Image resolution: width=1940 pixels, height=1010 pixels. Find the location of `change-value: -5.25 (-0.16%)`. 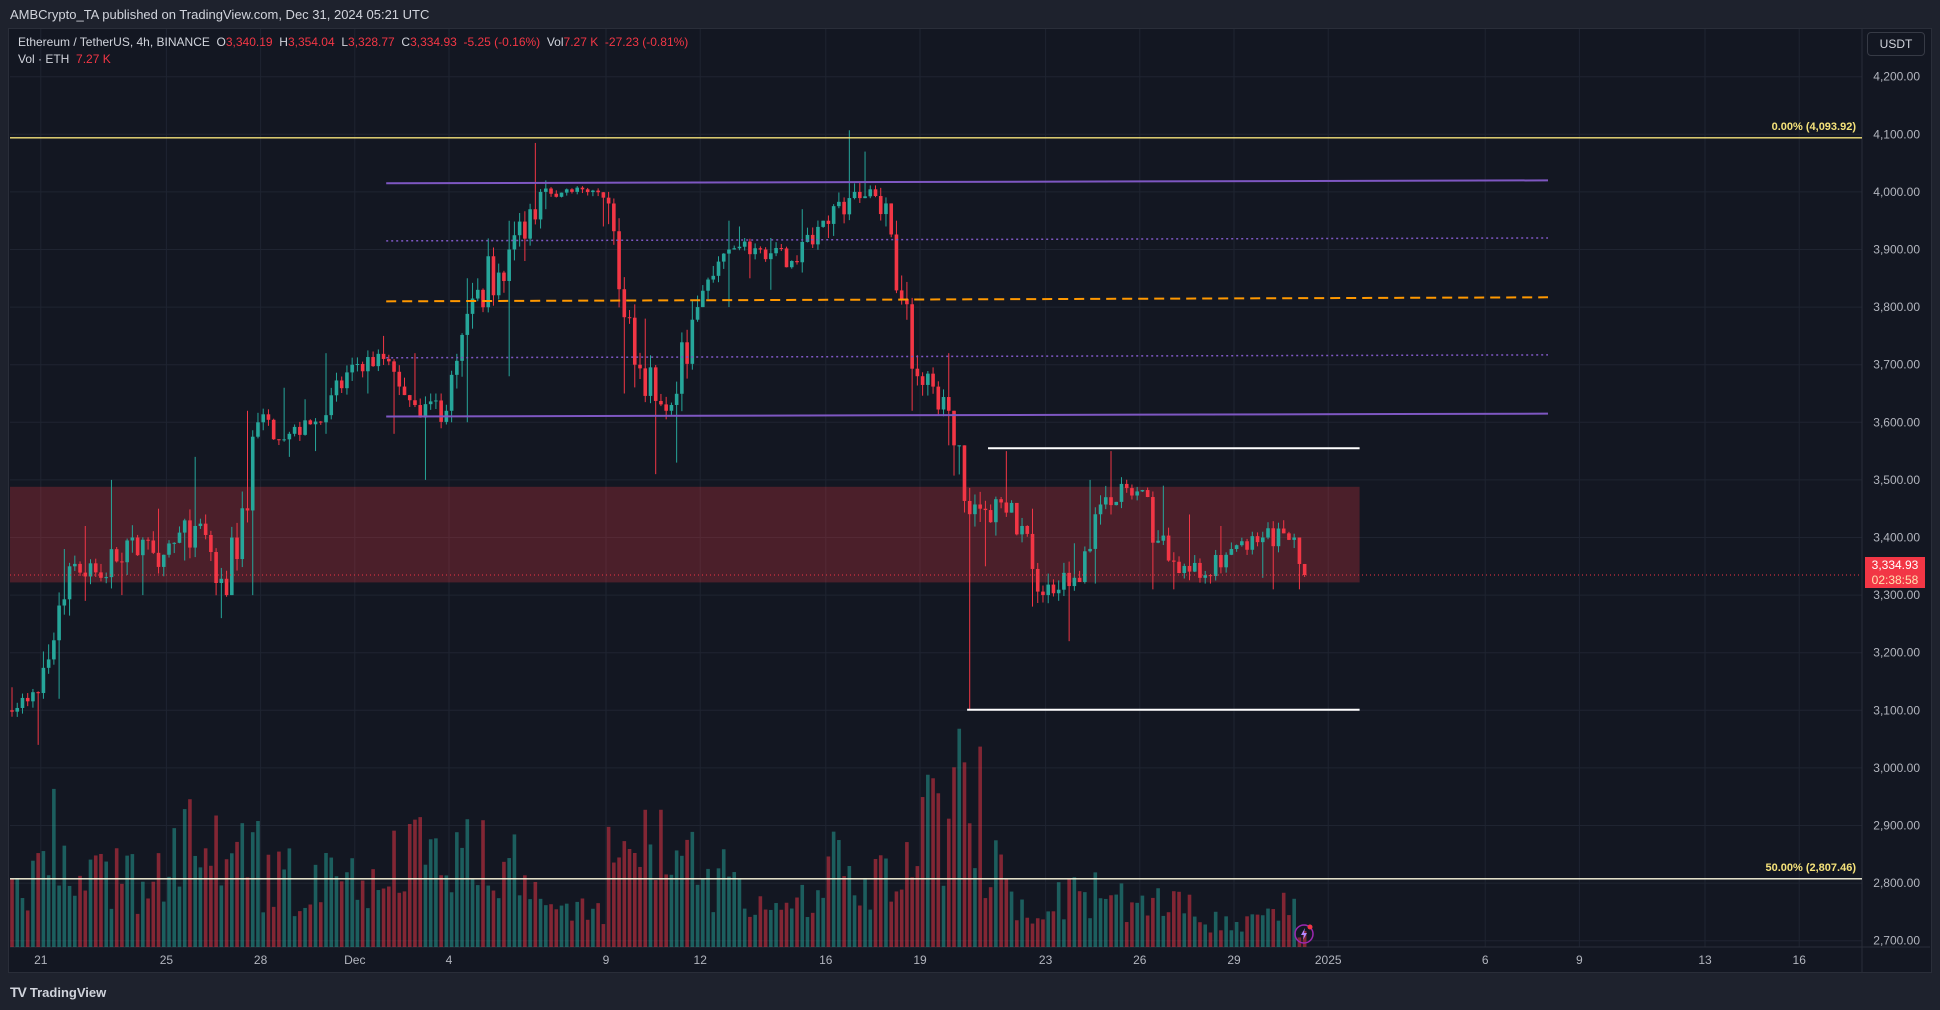

change-value: -5.25 (-0.16%) is located at coordinates (502, 42).